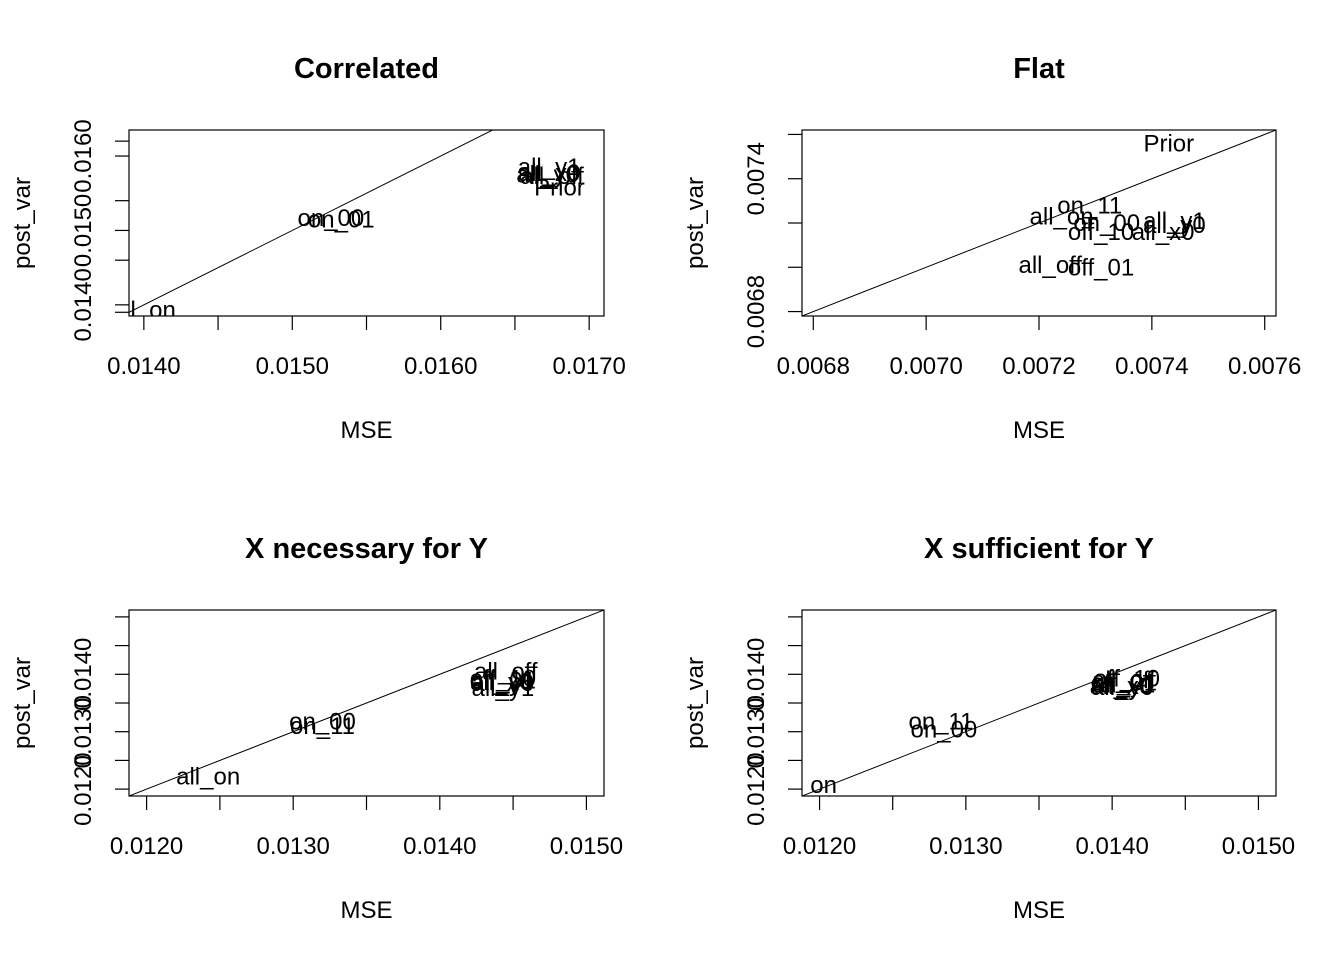 The image size is (1344, 960). What do you see at coordinates (366, 69) in the screenshot?
I see `chart-title: Correlated` at bounding box center [366, 69].